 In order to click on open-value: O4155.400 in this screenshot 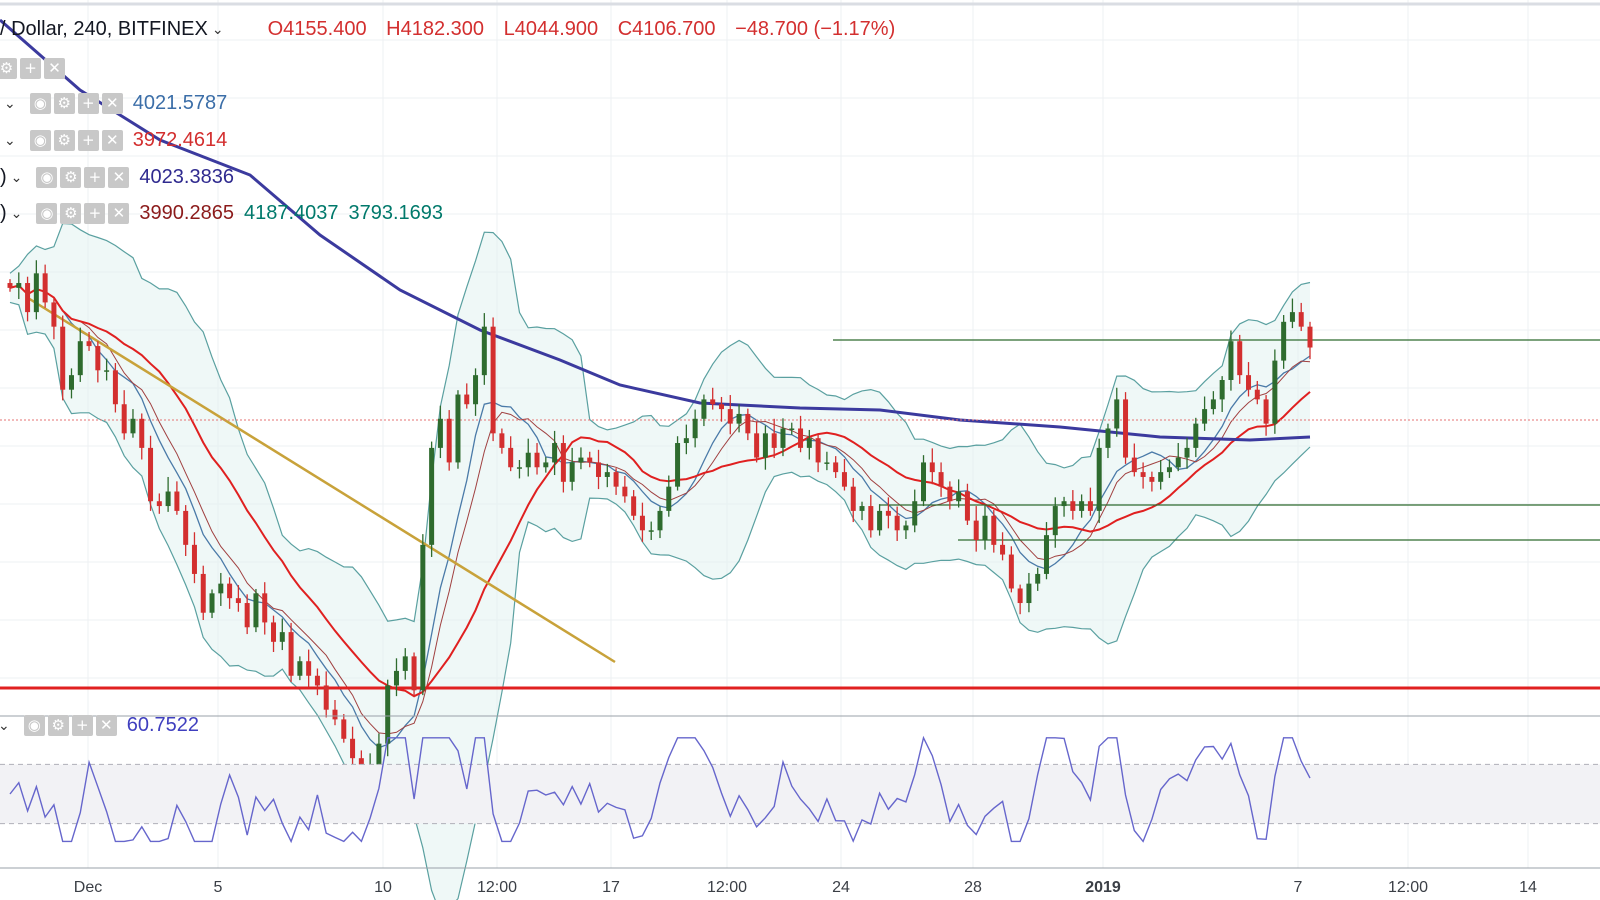, I will do `click(317, 29)`.